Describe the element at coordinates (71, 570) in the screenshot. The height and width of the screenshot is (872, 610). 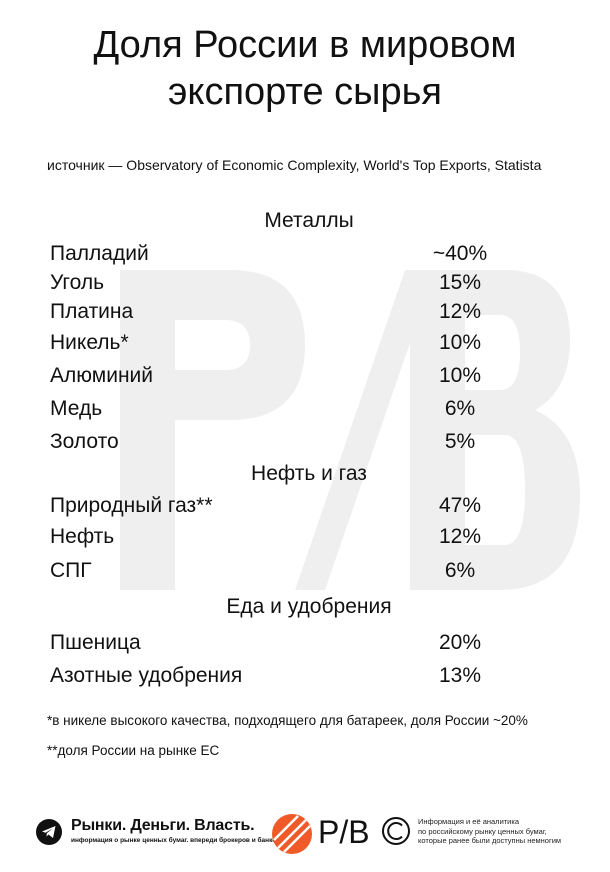
I see `row-name: СПГ` at that location.